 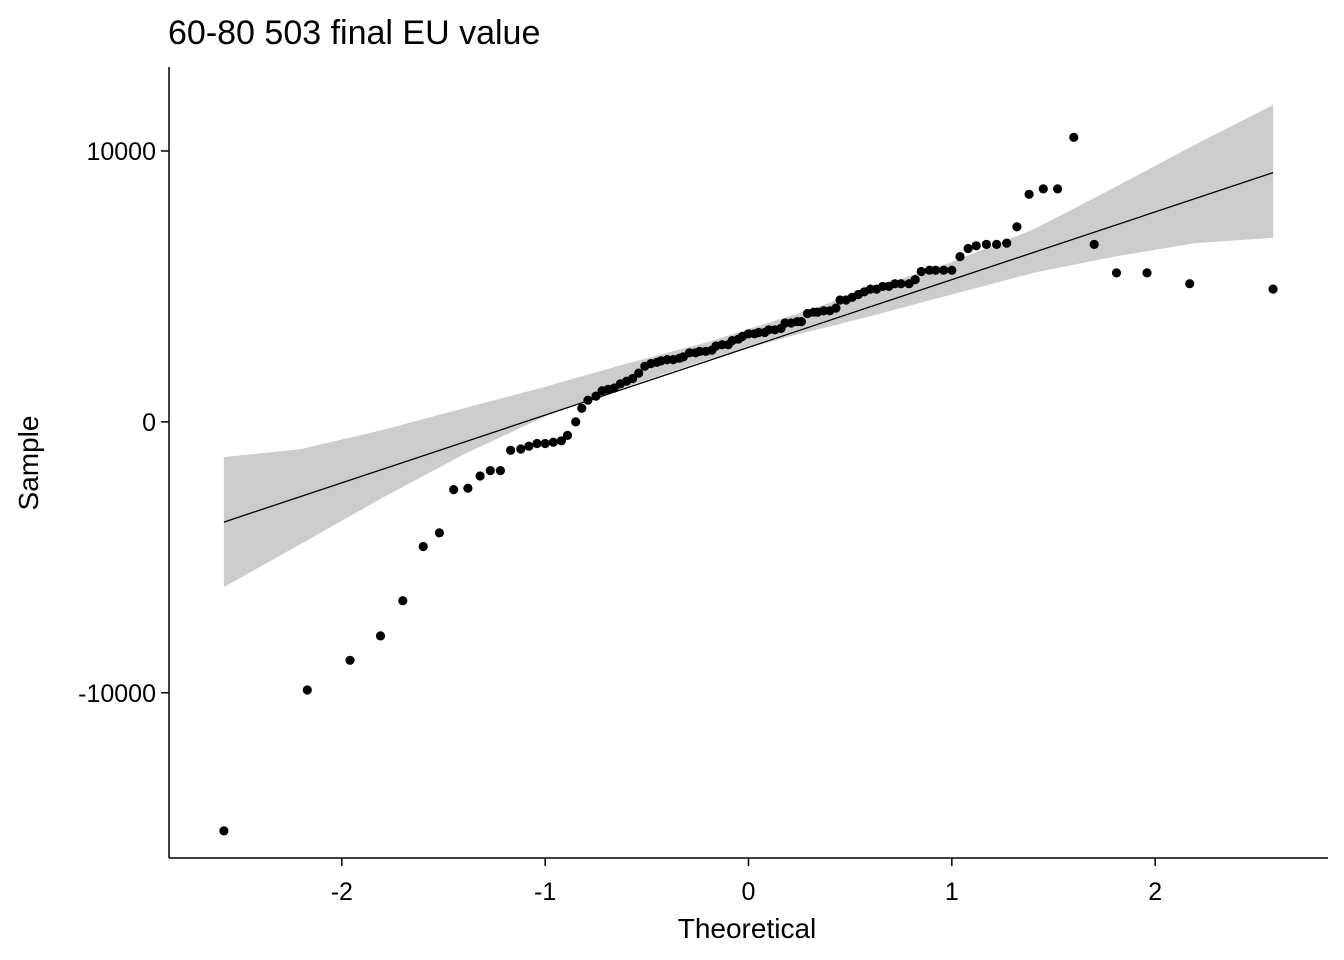 I want to click on x-axis-label: Theoretical, so click(x=747, y=928).